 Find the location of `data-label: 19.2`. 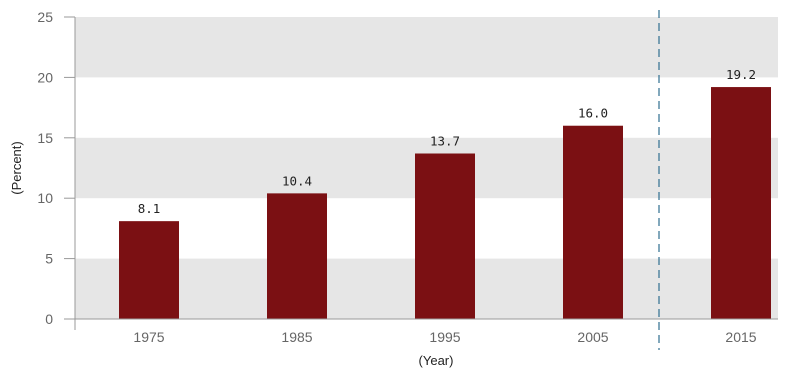

data-label: 19.2 is located at coordinates (741, 74).